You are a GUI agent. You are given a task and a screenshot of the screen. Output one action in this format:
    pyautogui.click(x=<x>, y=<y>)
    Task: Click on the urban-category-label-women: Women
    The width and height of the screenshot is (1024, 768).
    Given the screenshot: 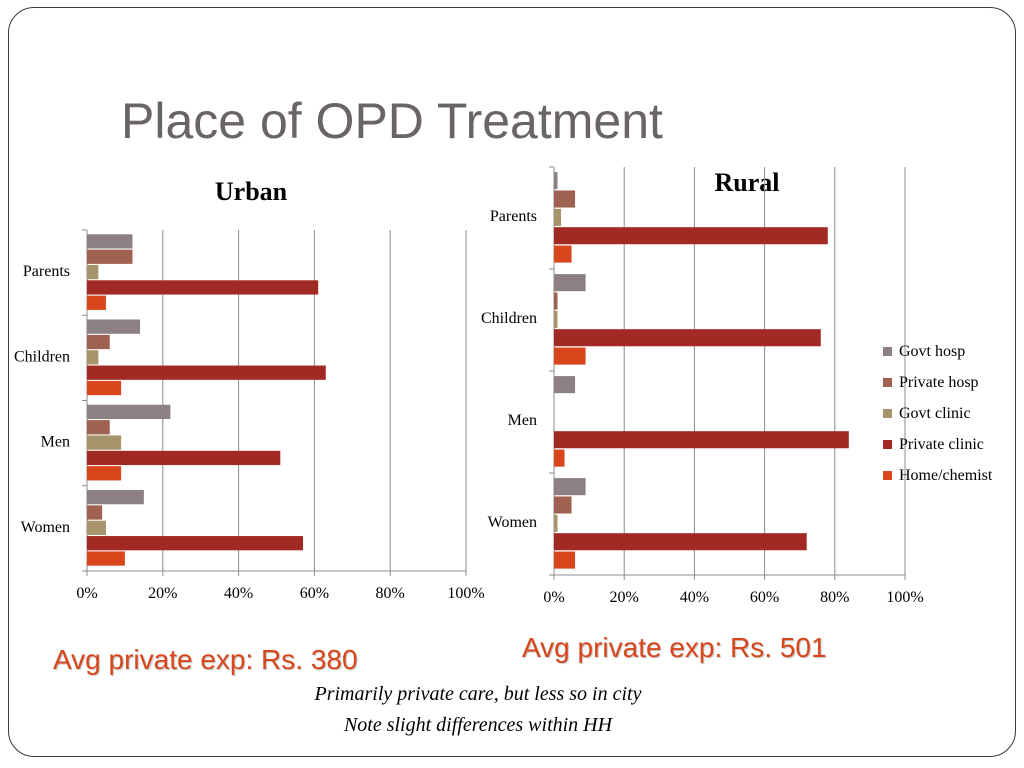 What is the action you would take?
    pyautogui.click(x=45, y=527)
    